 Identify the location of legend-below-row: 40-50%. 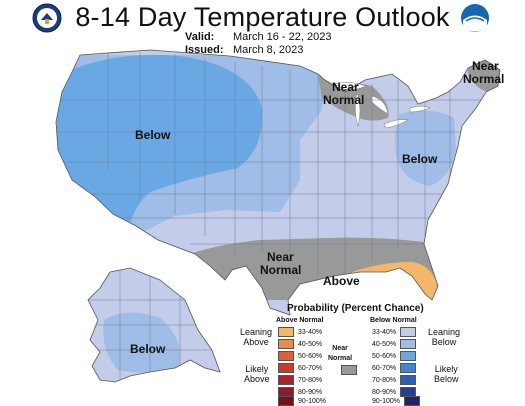
(394, 344).